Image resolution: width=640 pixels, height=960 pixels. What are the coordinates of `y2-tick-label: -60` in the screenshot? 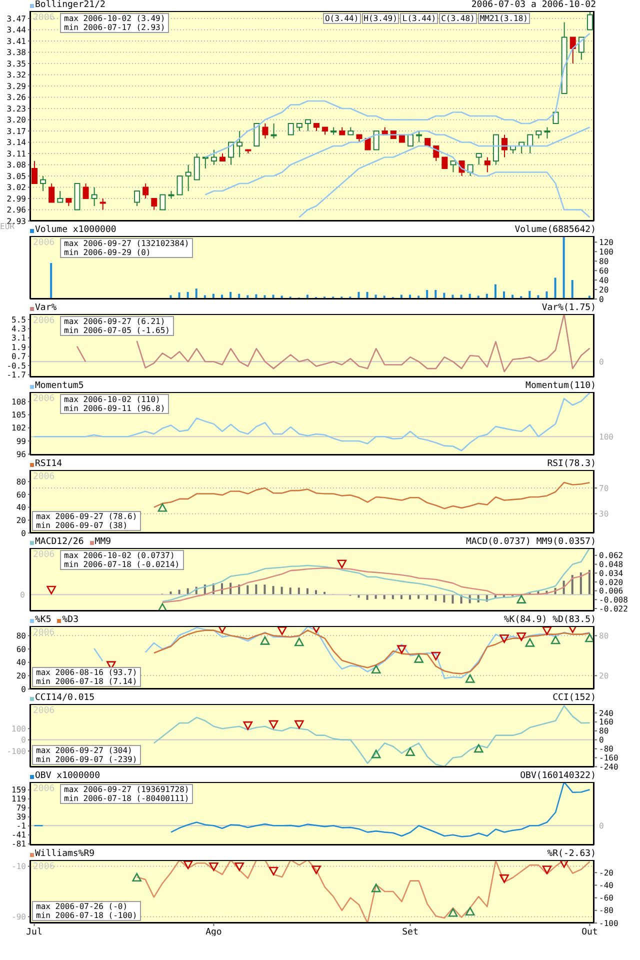 It's located at (606, 898).